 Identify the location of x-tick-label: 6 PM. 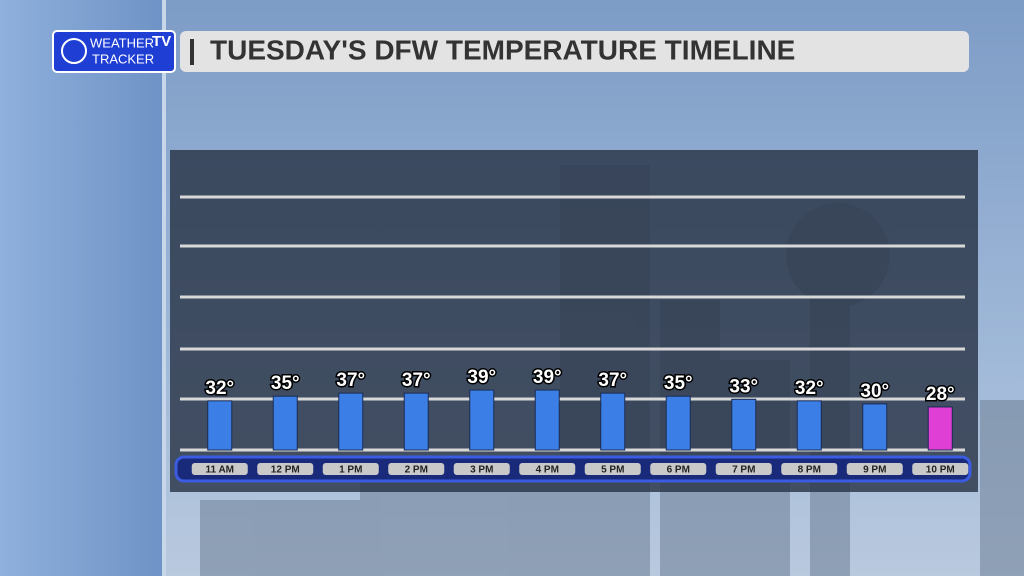
(678, 470).